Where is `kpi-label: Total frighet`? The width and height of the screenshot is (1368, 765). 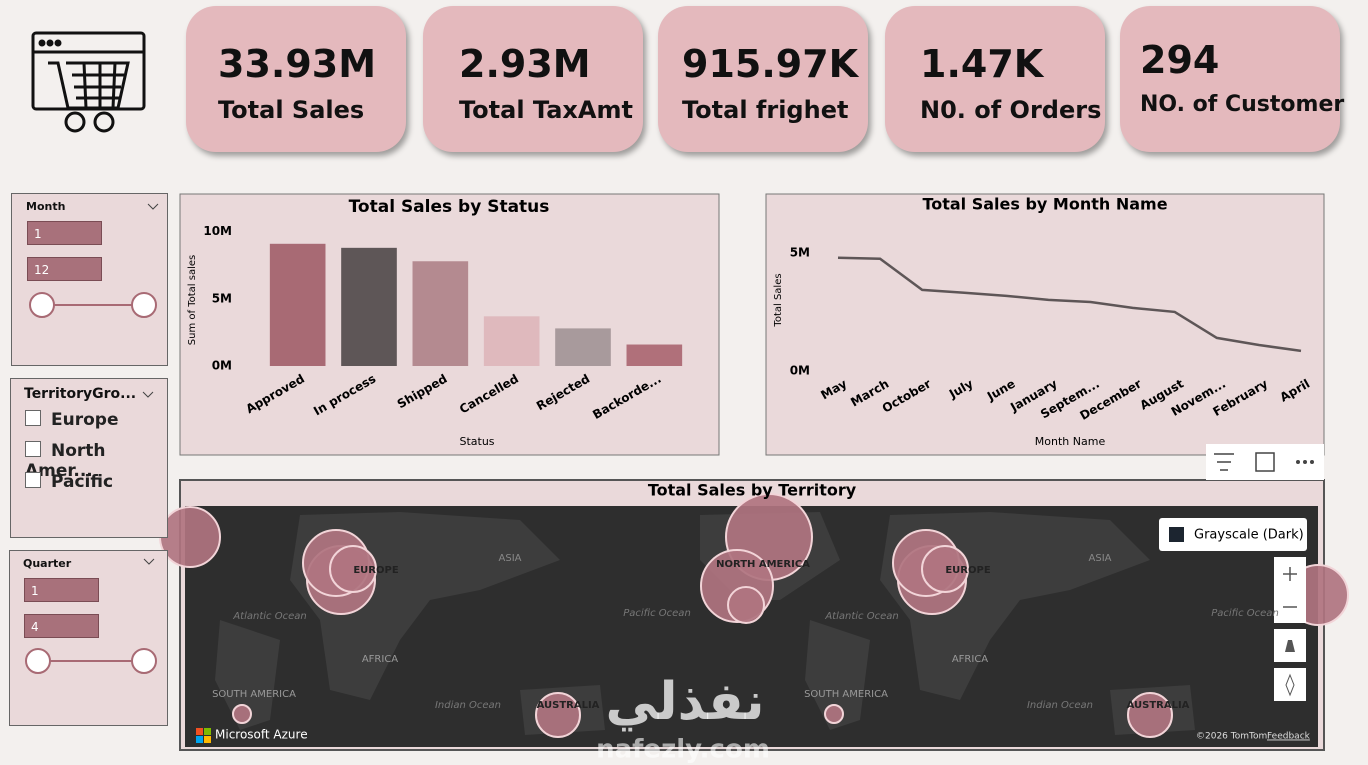
kpi-label: Total frighet is located at coordinates (765, 110).